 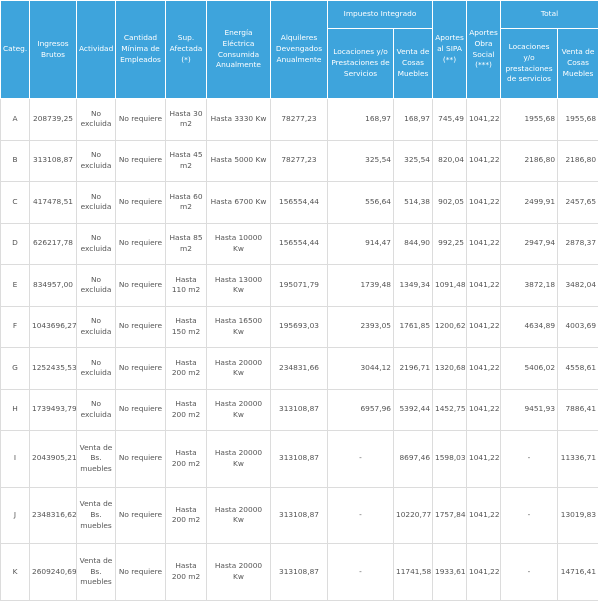 What do you see at coordinates (578, 515) in the screenshot?
I see `table-cell: 13019,83` at bounding box center [578, 515].